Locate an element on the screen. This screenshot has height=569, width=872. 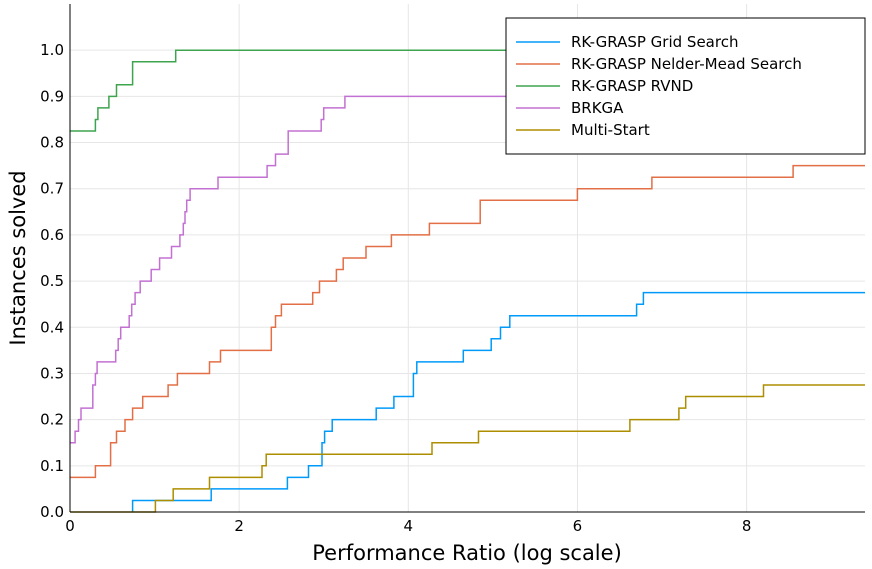
y-tick-label: 1.0 is located at coordinates (52, 50).